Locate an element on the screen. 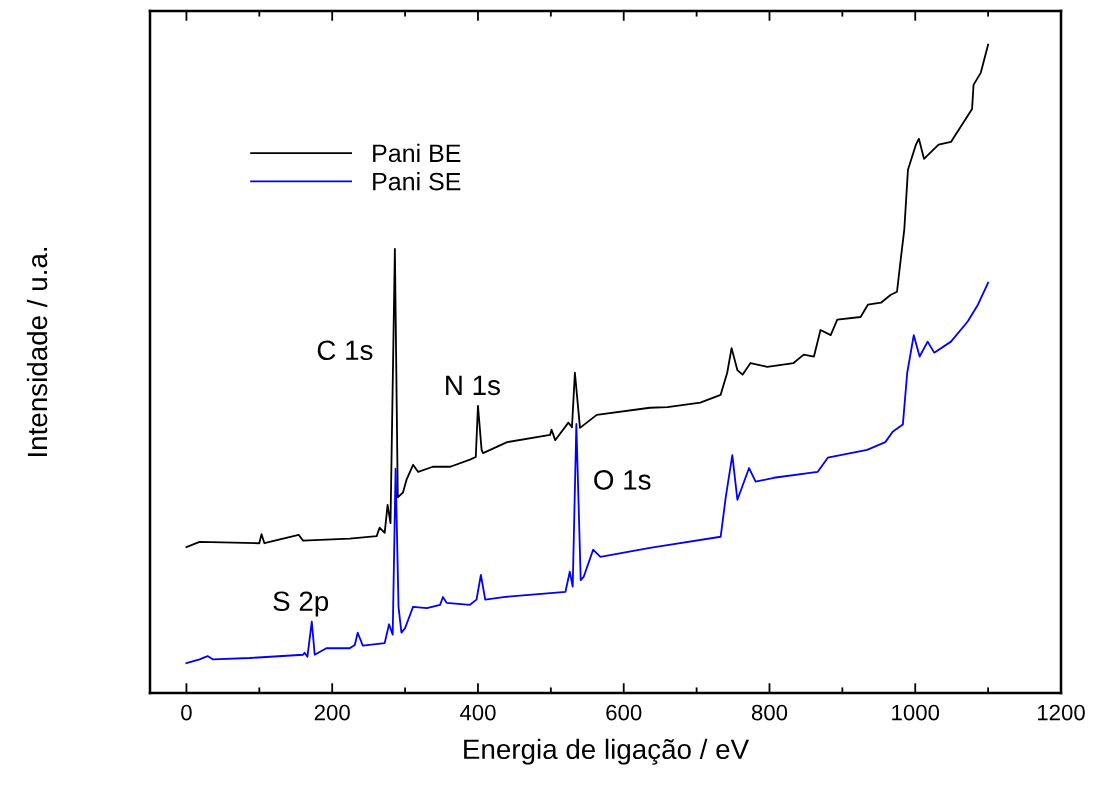 The image size is (1095, 798). x-axis-title: Energia de ligação / eV is located at coordinates (606, 751).